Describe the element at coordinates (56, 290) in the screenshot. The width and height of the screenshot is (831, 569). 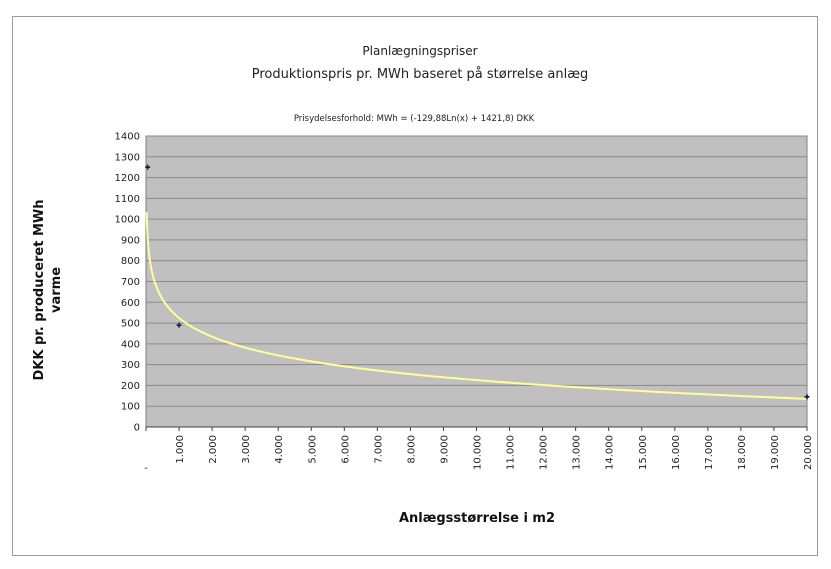
I see `y-axis-title-line2: varme` at that location.